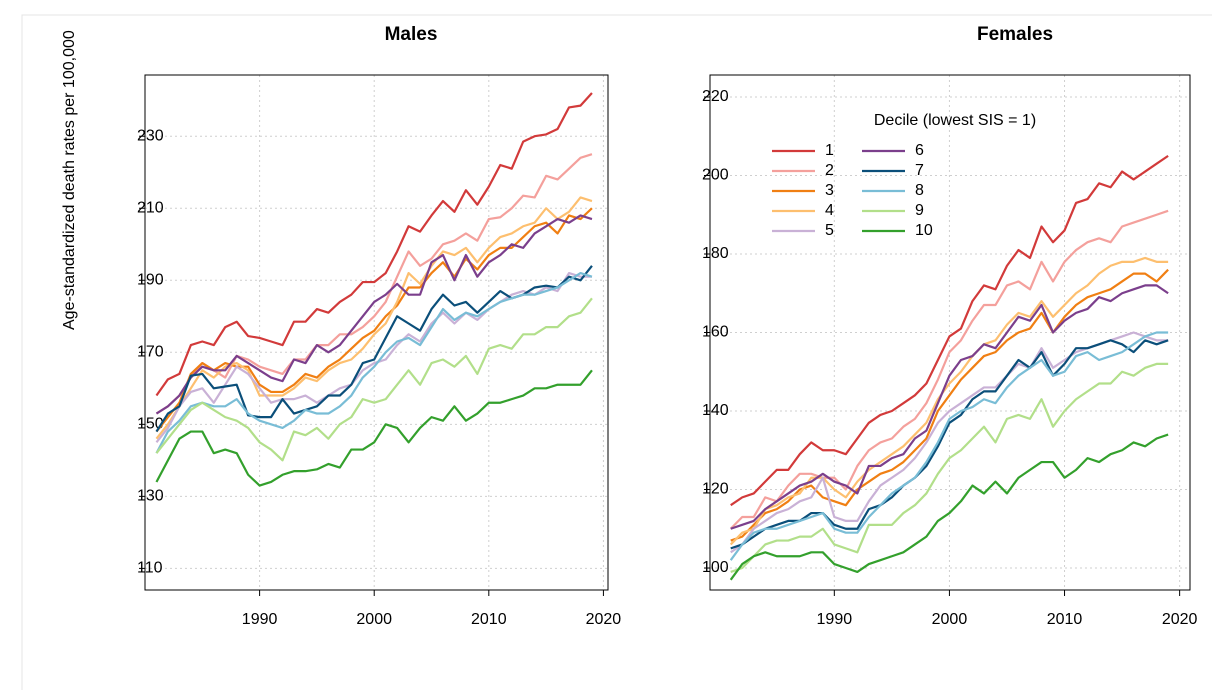 This screenshot has width=1226, height=690. What do you see at coordinates (829, 210) in the screenshot?
I see `legend-label: 4` at bounding box center [829, 210].